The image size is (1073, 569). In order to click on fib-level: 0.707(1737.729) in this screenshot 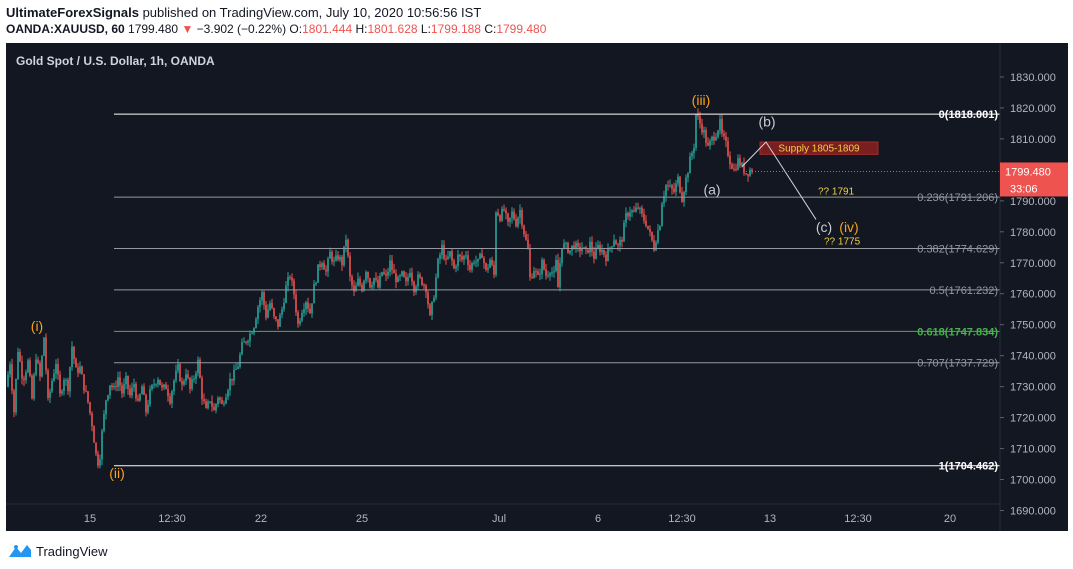, I will do `click(557, 364)`.